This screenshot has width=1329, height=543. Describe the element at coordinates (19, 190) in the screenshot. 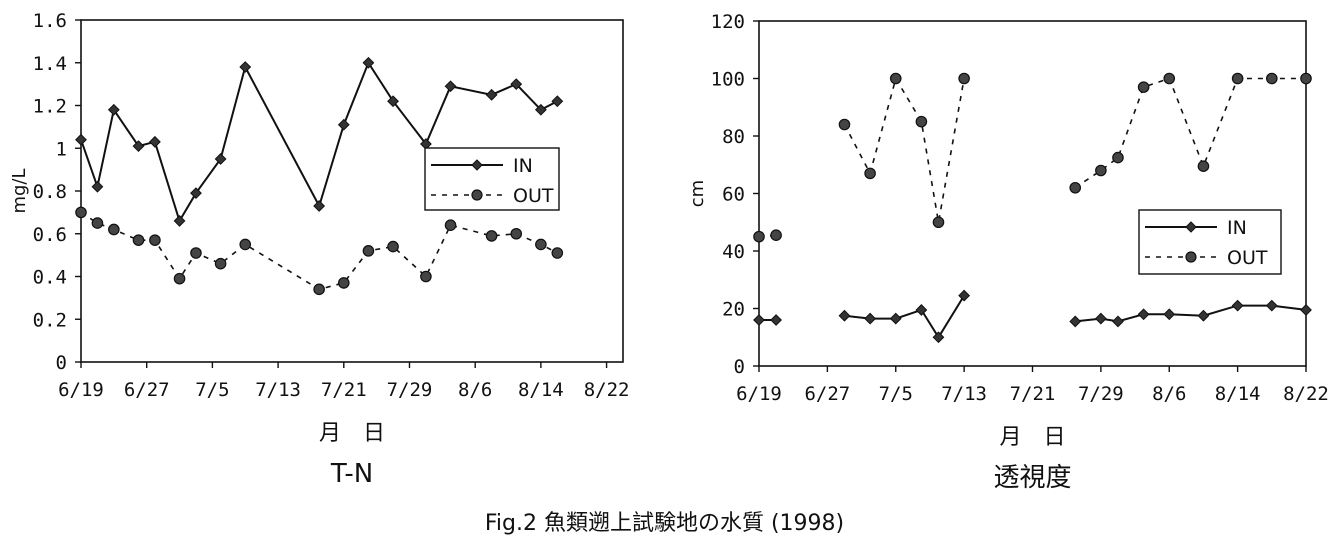

I see `y-axis-label: mg/L` at that location.